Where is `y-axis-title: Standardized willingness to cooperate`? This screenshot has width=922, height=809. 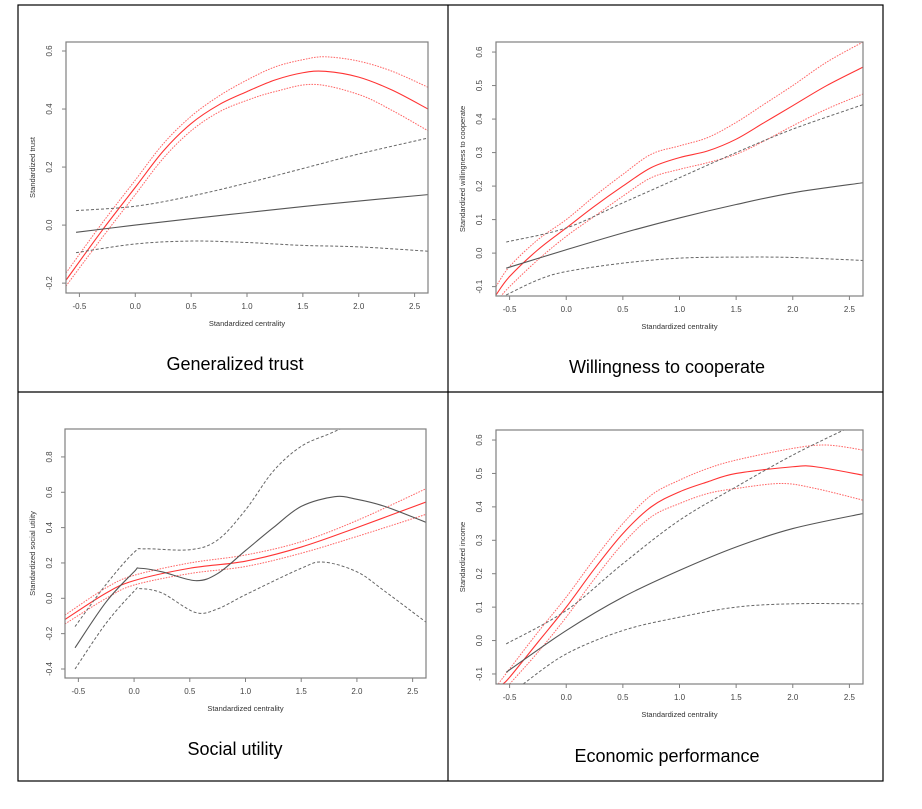 y-axis-title: Standardized willingness to cooperate is located at coordinates (462, 169).